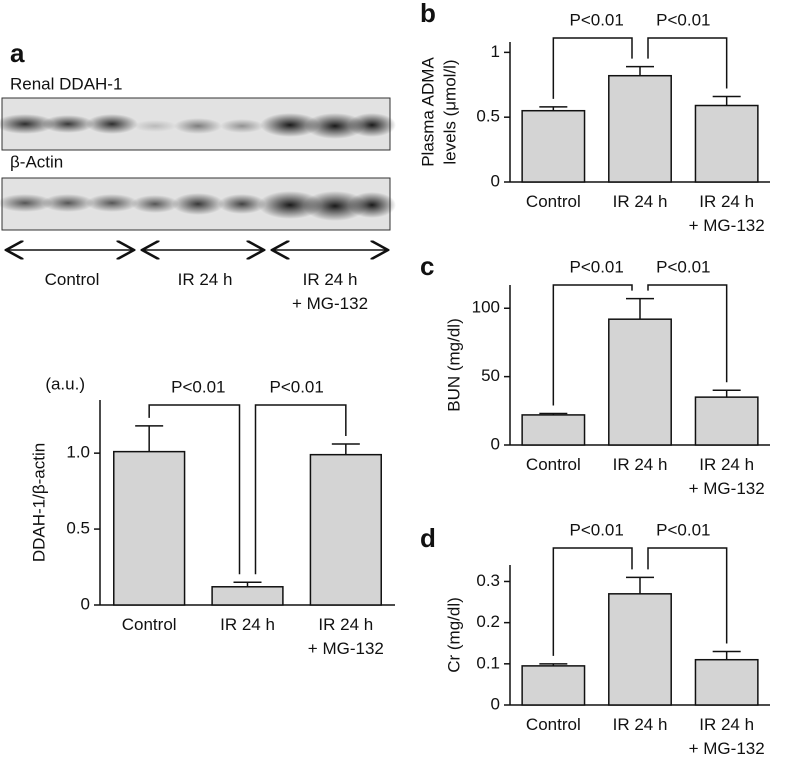 Image resolution: width=785 pixels, height=764 pixels. What do you see at coordinates (490, 375) in the screenshot?
I see `y-tick-label: 50` at bounding box center [490, 375].